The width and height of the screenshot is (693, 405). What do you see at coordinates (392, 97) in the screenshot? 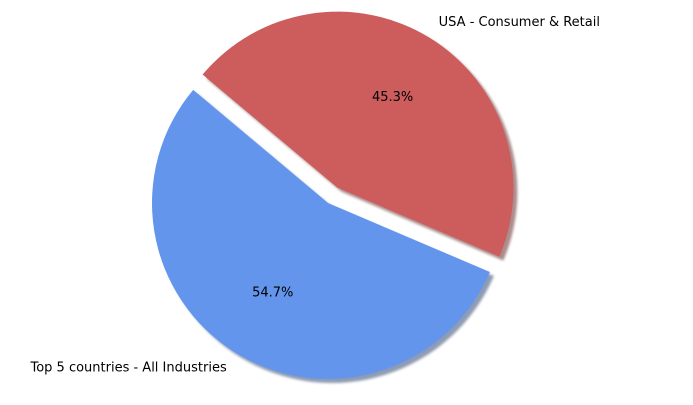
I see `slice-percent-usa-consumer-retail: 45.3%` at bounding box center [392, 97].